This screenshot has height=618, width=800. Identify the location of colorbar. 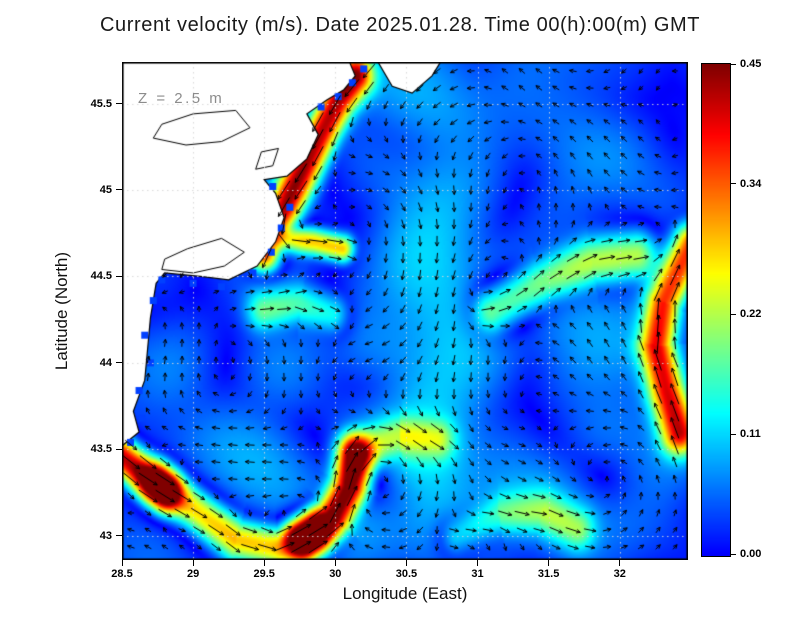
(716, 310).